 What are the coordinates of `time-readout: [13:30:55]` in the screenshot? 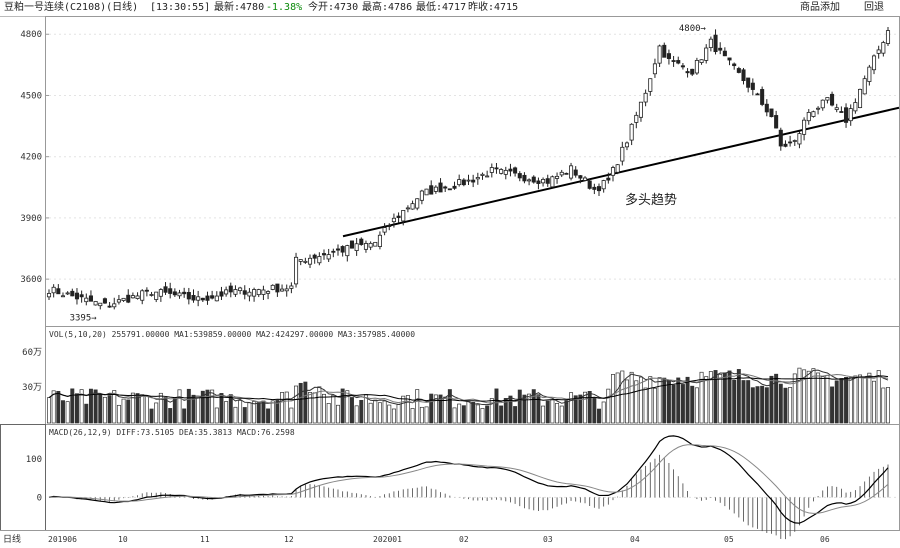 It's located at (180, 7).